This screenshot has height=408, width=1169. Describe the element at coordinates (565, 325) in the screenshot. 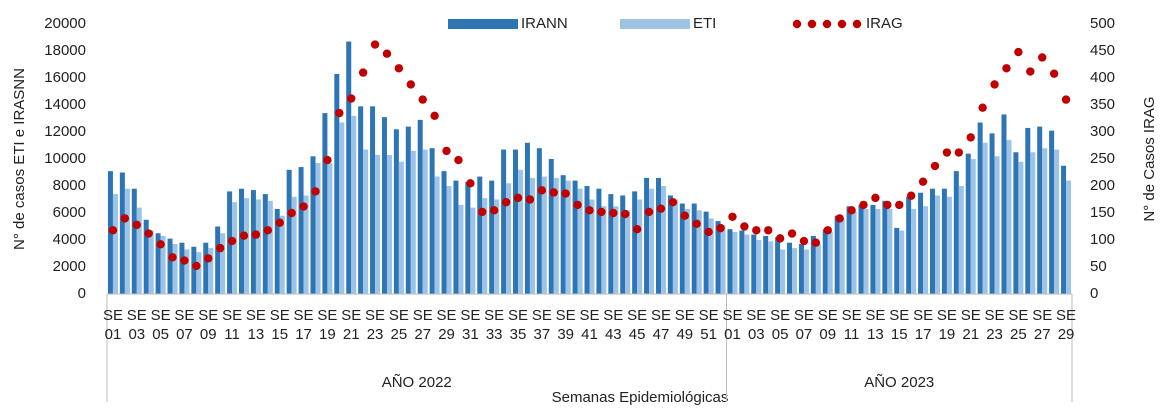

I see `x-tick-label: SE 39` at that location.